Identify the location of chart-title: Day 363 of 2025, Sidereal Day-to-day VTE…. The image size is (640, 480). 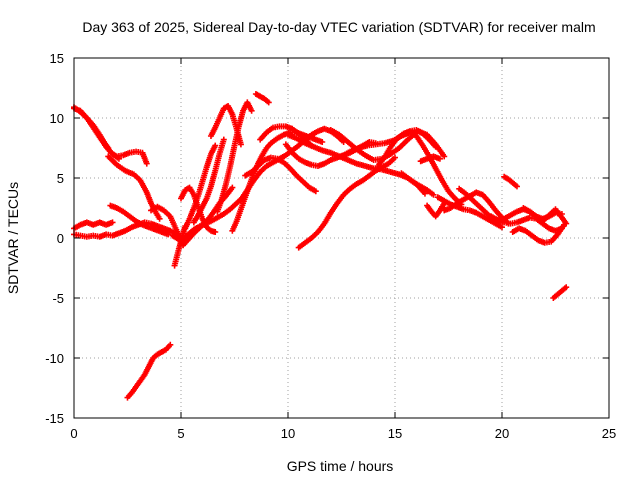
(338, 27).